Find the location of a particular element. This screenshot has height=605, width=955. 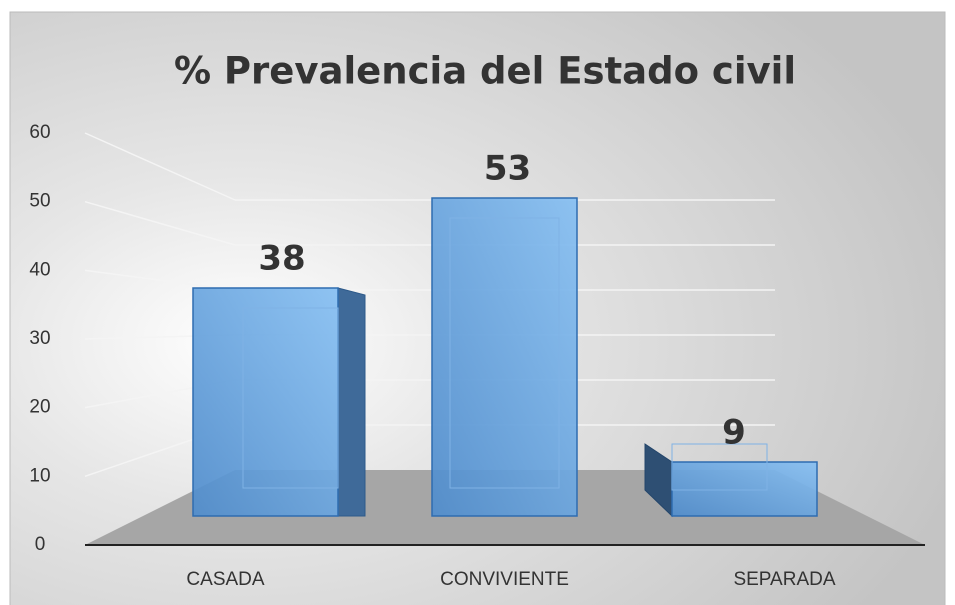

value-label: 53 is located at coordinates (507, 169).